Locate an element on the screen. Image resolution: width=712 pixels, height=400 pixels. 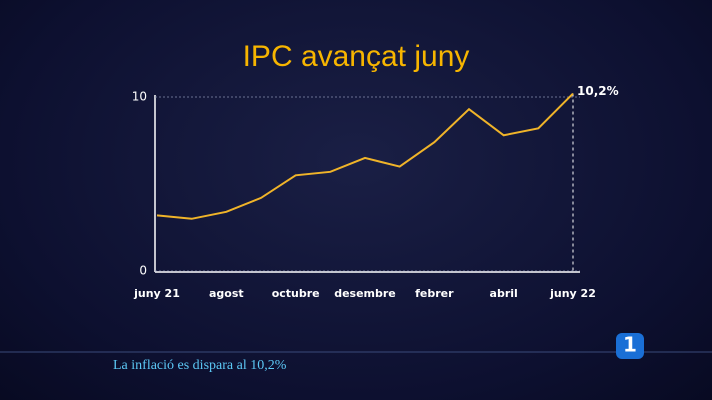
x-tick-label: abril is located at coordinates (504, 293).